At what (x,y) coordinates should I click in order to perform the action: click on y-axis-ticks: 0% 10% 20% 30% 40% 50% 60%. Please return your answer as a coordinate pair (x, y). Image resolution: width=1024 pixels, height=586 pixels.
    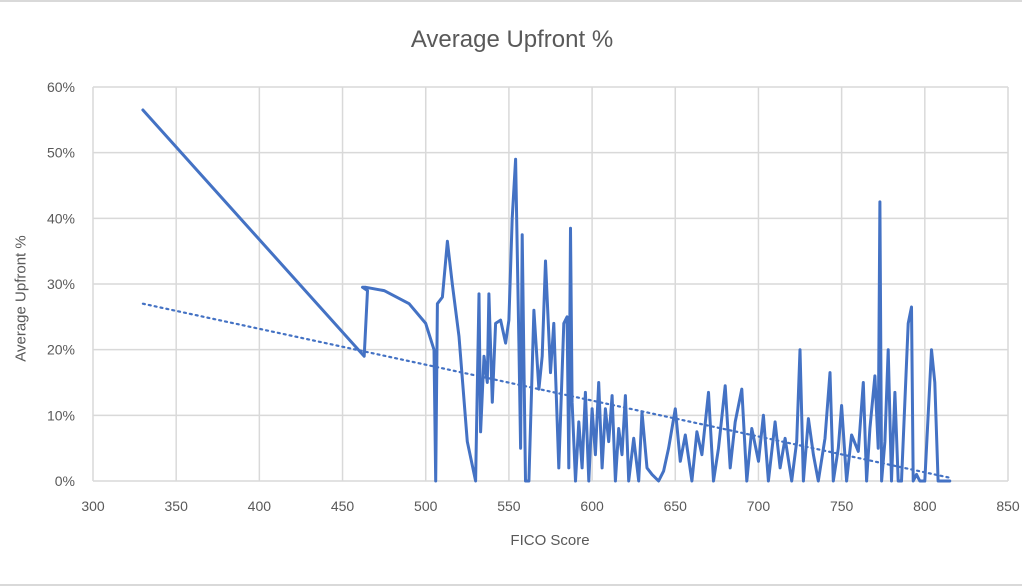
    Looking at the image, I should click on (61, 284).